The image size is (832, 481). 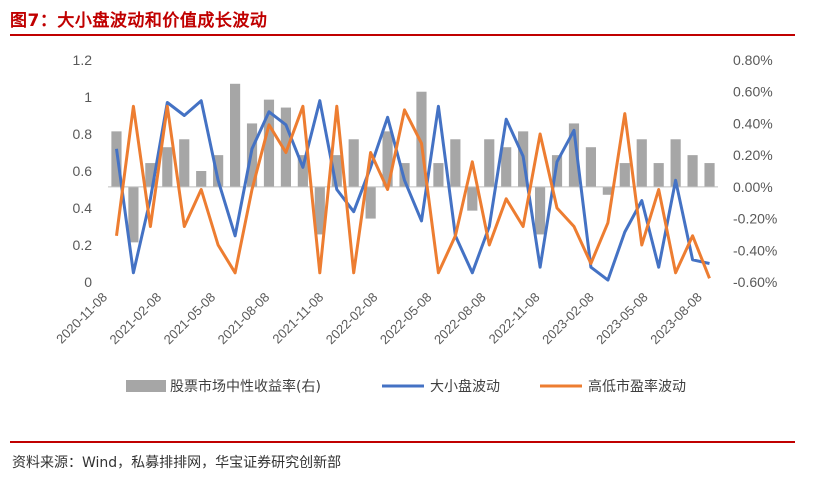 I want to click on x-tick-label: 2022-08-08, so click(x=460, y=319).